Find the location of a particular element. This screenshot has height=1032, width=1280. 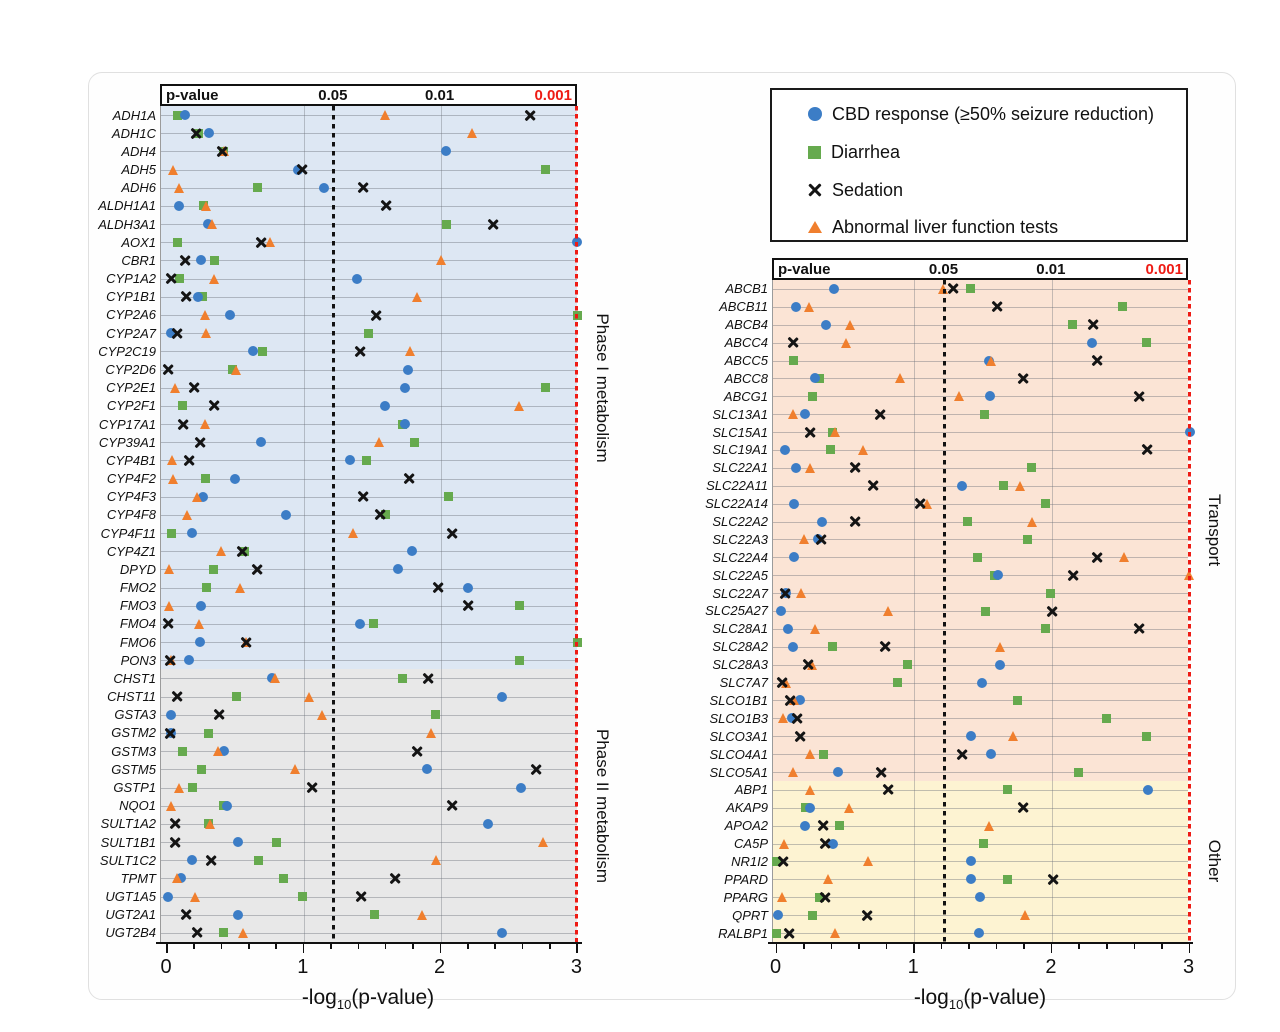

gene-label: SLC22A3 is located at coordinates (740, 539).